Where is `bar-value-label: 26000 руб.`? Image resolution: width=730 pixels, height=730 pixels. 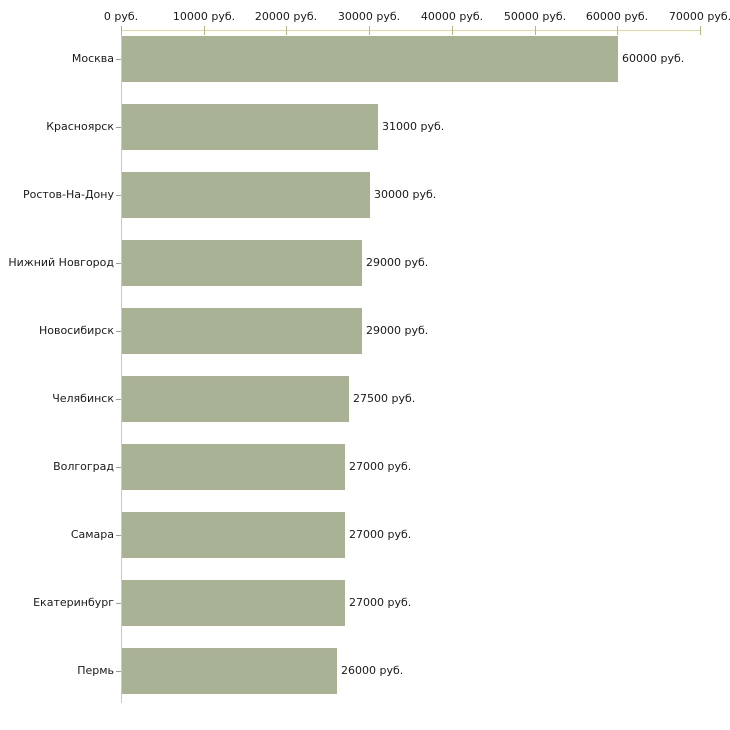
bar-value-label: 26000 руб. is located at coordinates (372, 670).